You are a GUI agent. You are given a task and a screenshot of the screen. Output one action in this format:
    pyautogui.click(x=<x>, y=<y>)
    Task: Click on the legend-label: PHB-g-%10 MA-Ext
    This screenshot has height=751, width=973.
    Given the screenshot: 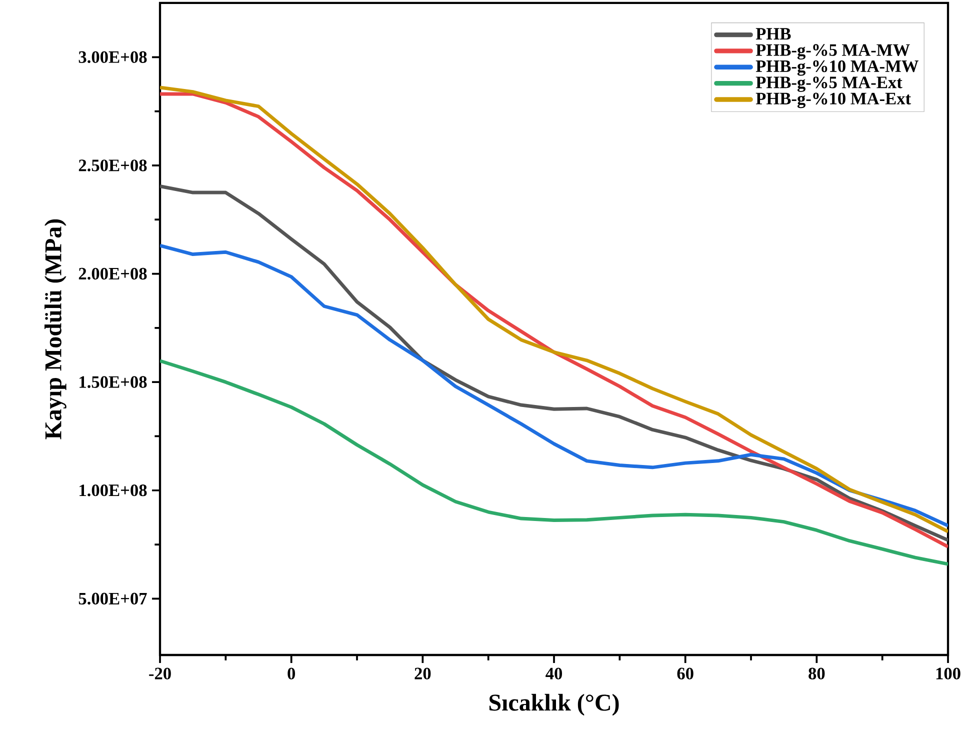 What is the action you would take?
    pyautogui.click(x=833, y=100)
    